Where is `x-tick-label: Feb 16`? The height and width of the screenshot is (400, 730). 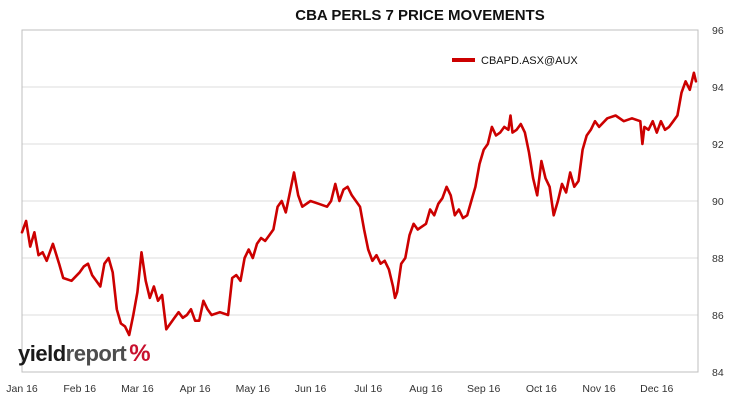
x-tick-label: Feb 16 is located at coordinates (79, 389).